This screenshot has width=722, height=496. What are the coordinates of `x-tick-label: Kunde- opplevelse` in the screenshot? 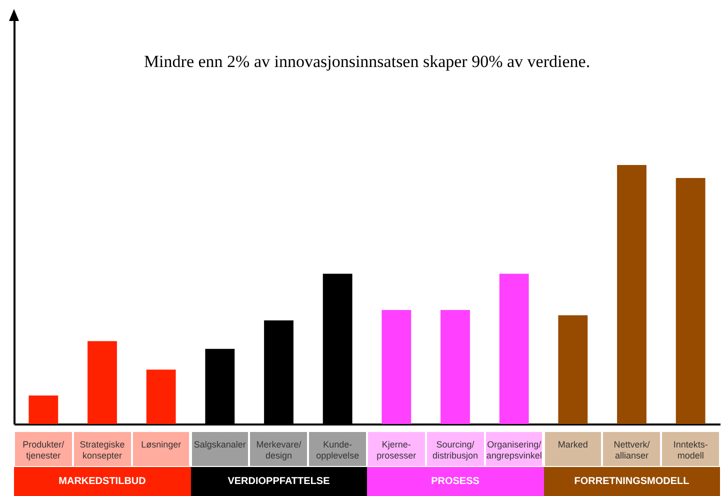 It's located at (338, 450).